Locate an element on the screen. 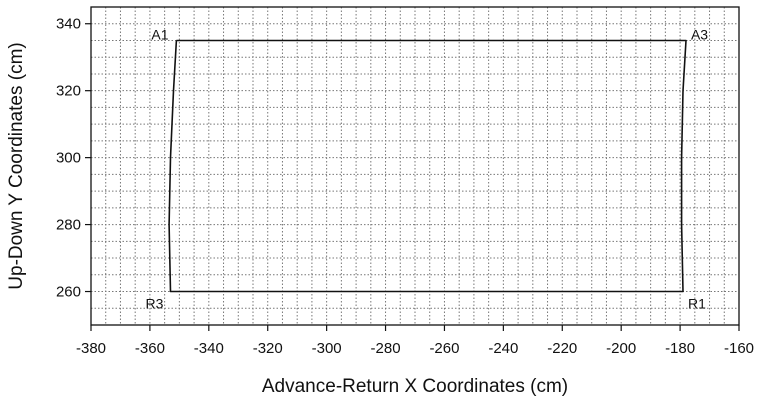 The height and width of the screenshot is (407, 763). x-tick-label: -320 is located at coordinates (268, 348).